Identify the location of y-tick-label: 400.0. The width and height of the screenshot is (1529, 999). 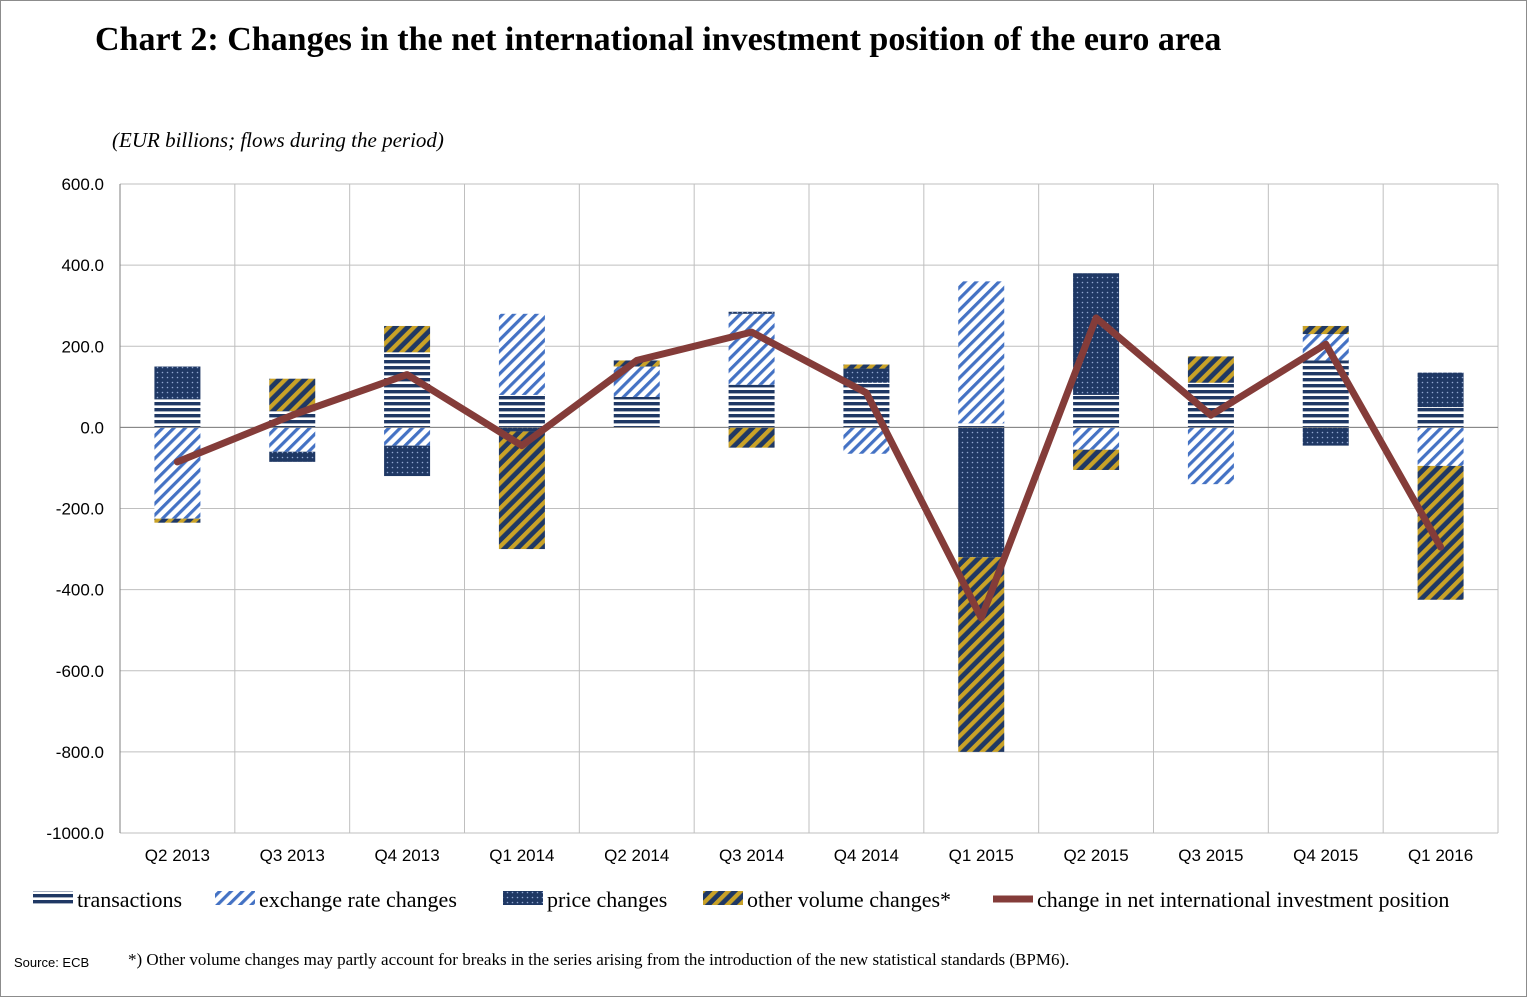
(82, 265).